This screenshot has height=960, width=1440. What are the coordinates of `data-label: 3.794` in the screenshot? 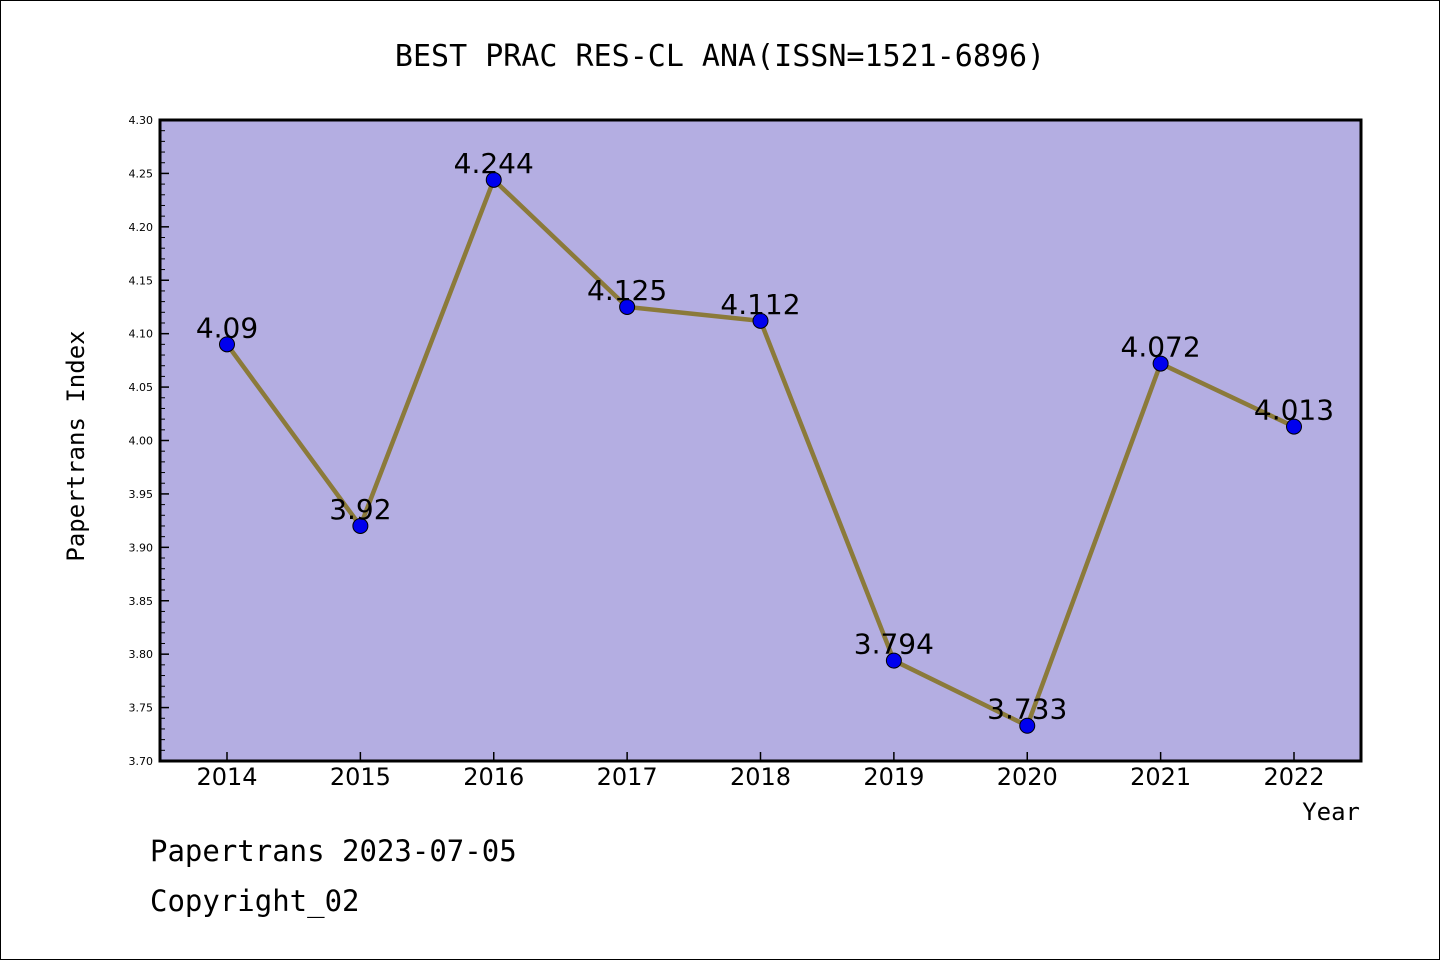 It's located at (894, 644).